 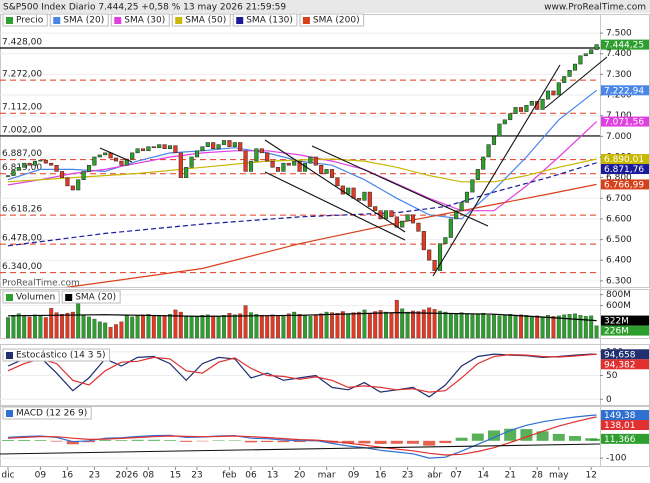 I want to click on last-value-box, so click(x=625, y=364).